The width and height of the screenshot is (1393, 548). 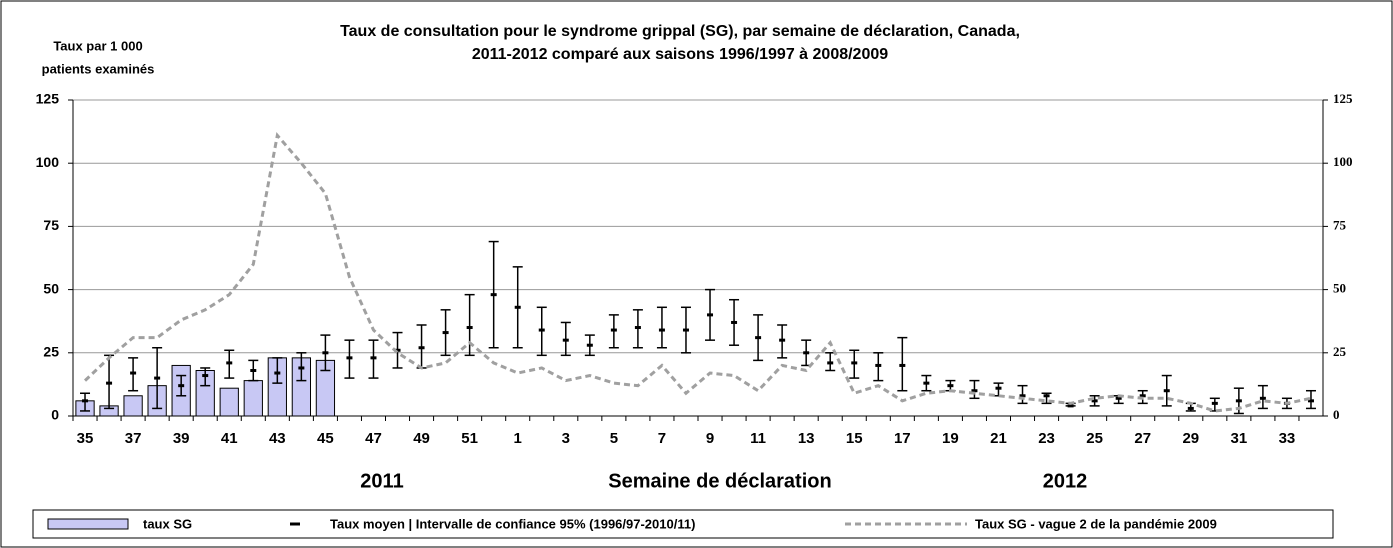 What do you see at coordinates (421, 438) in the screenshot?
I see `x-tick-label: 49` at bounding box center [421, 438].